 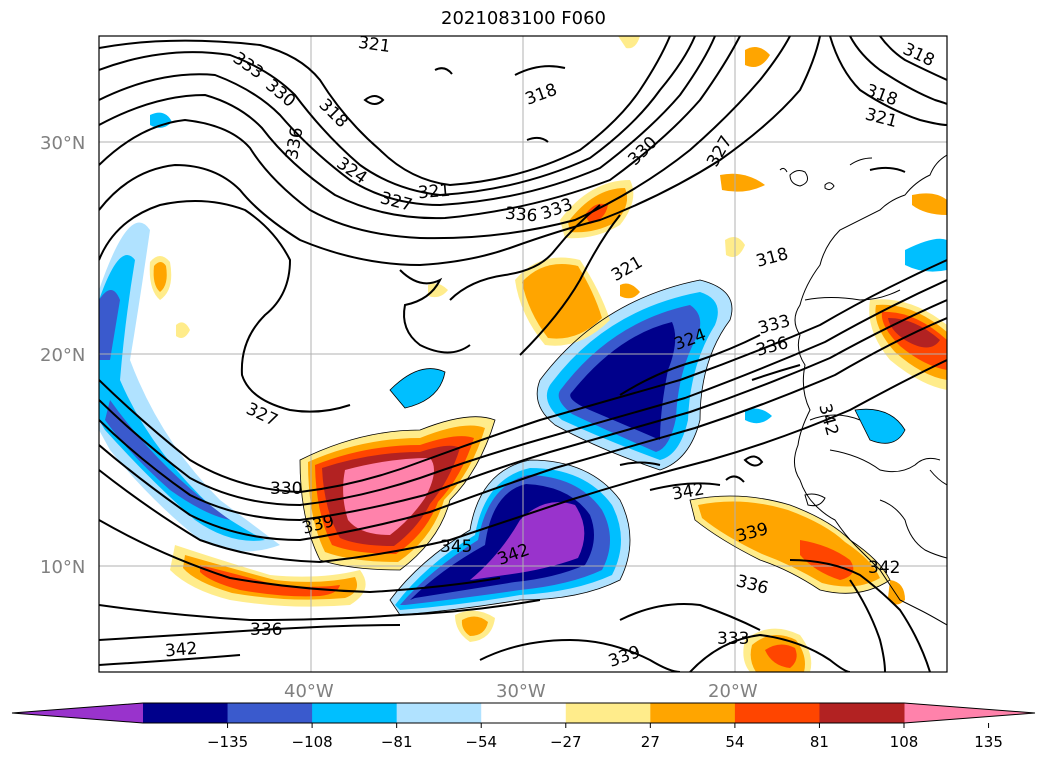 I want to click on neg-fill-west-strip, so click(x=167, y=460).